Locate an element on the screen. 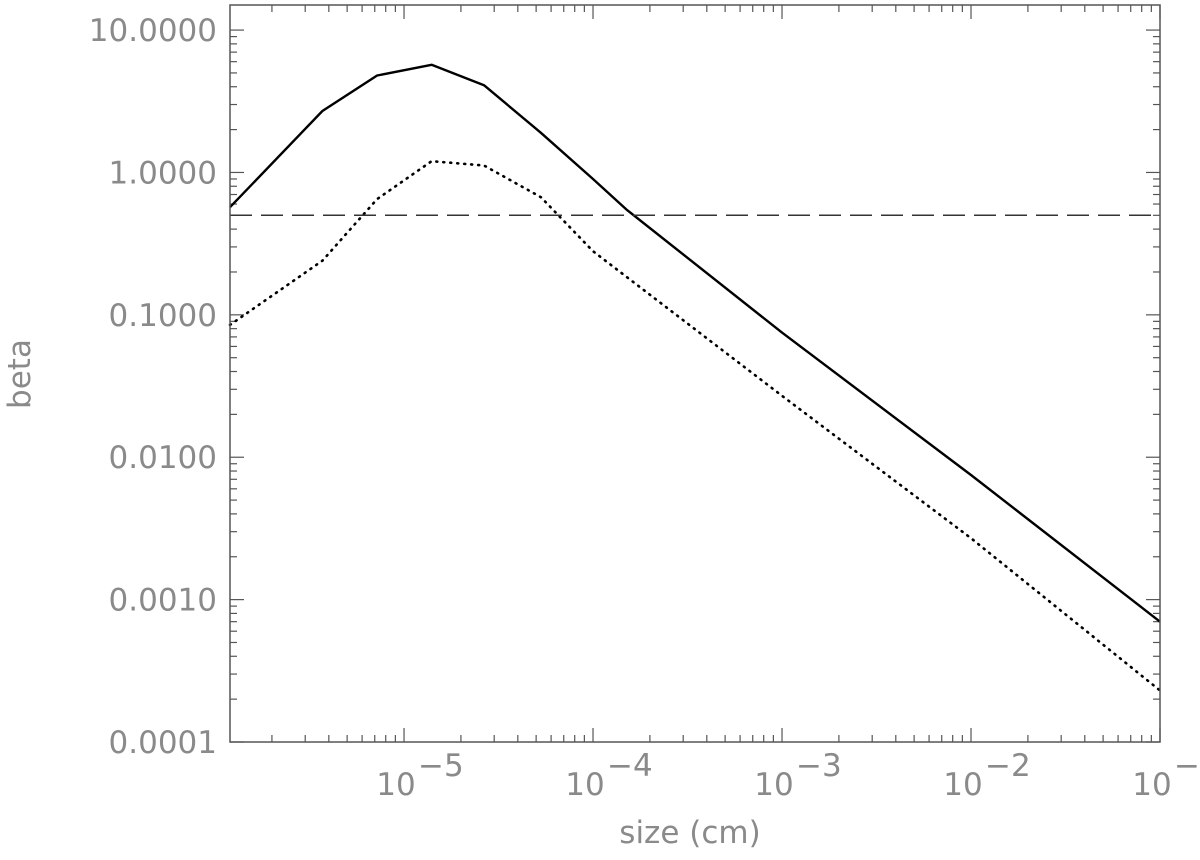 The width and height of the screenshot is (1200, 860). x-tick-exponent: −3 is located at coordinates (819, 766).